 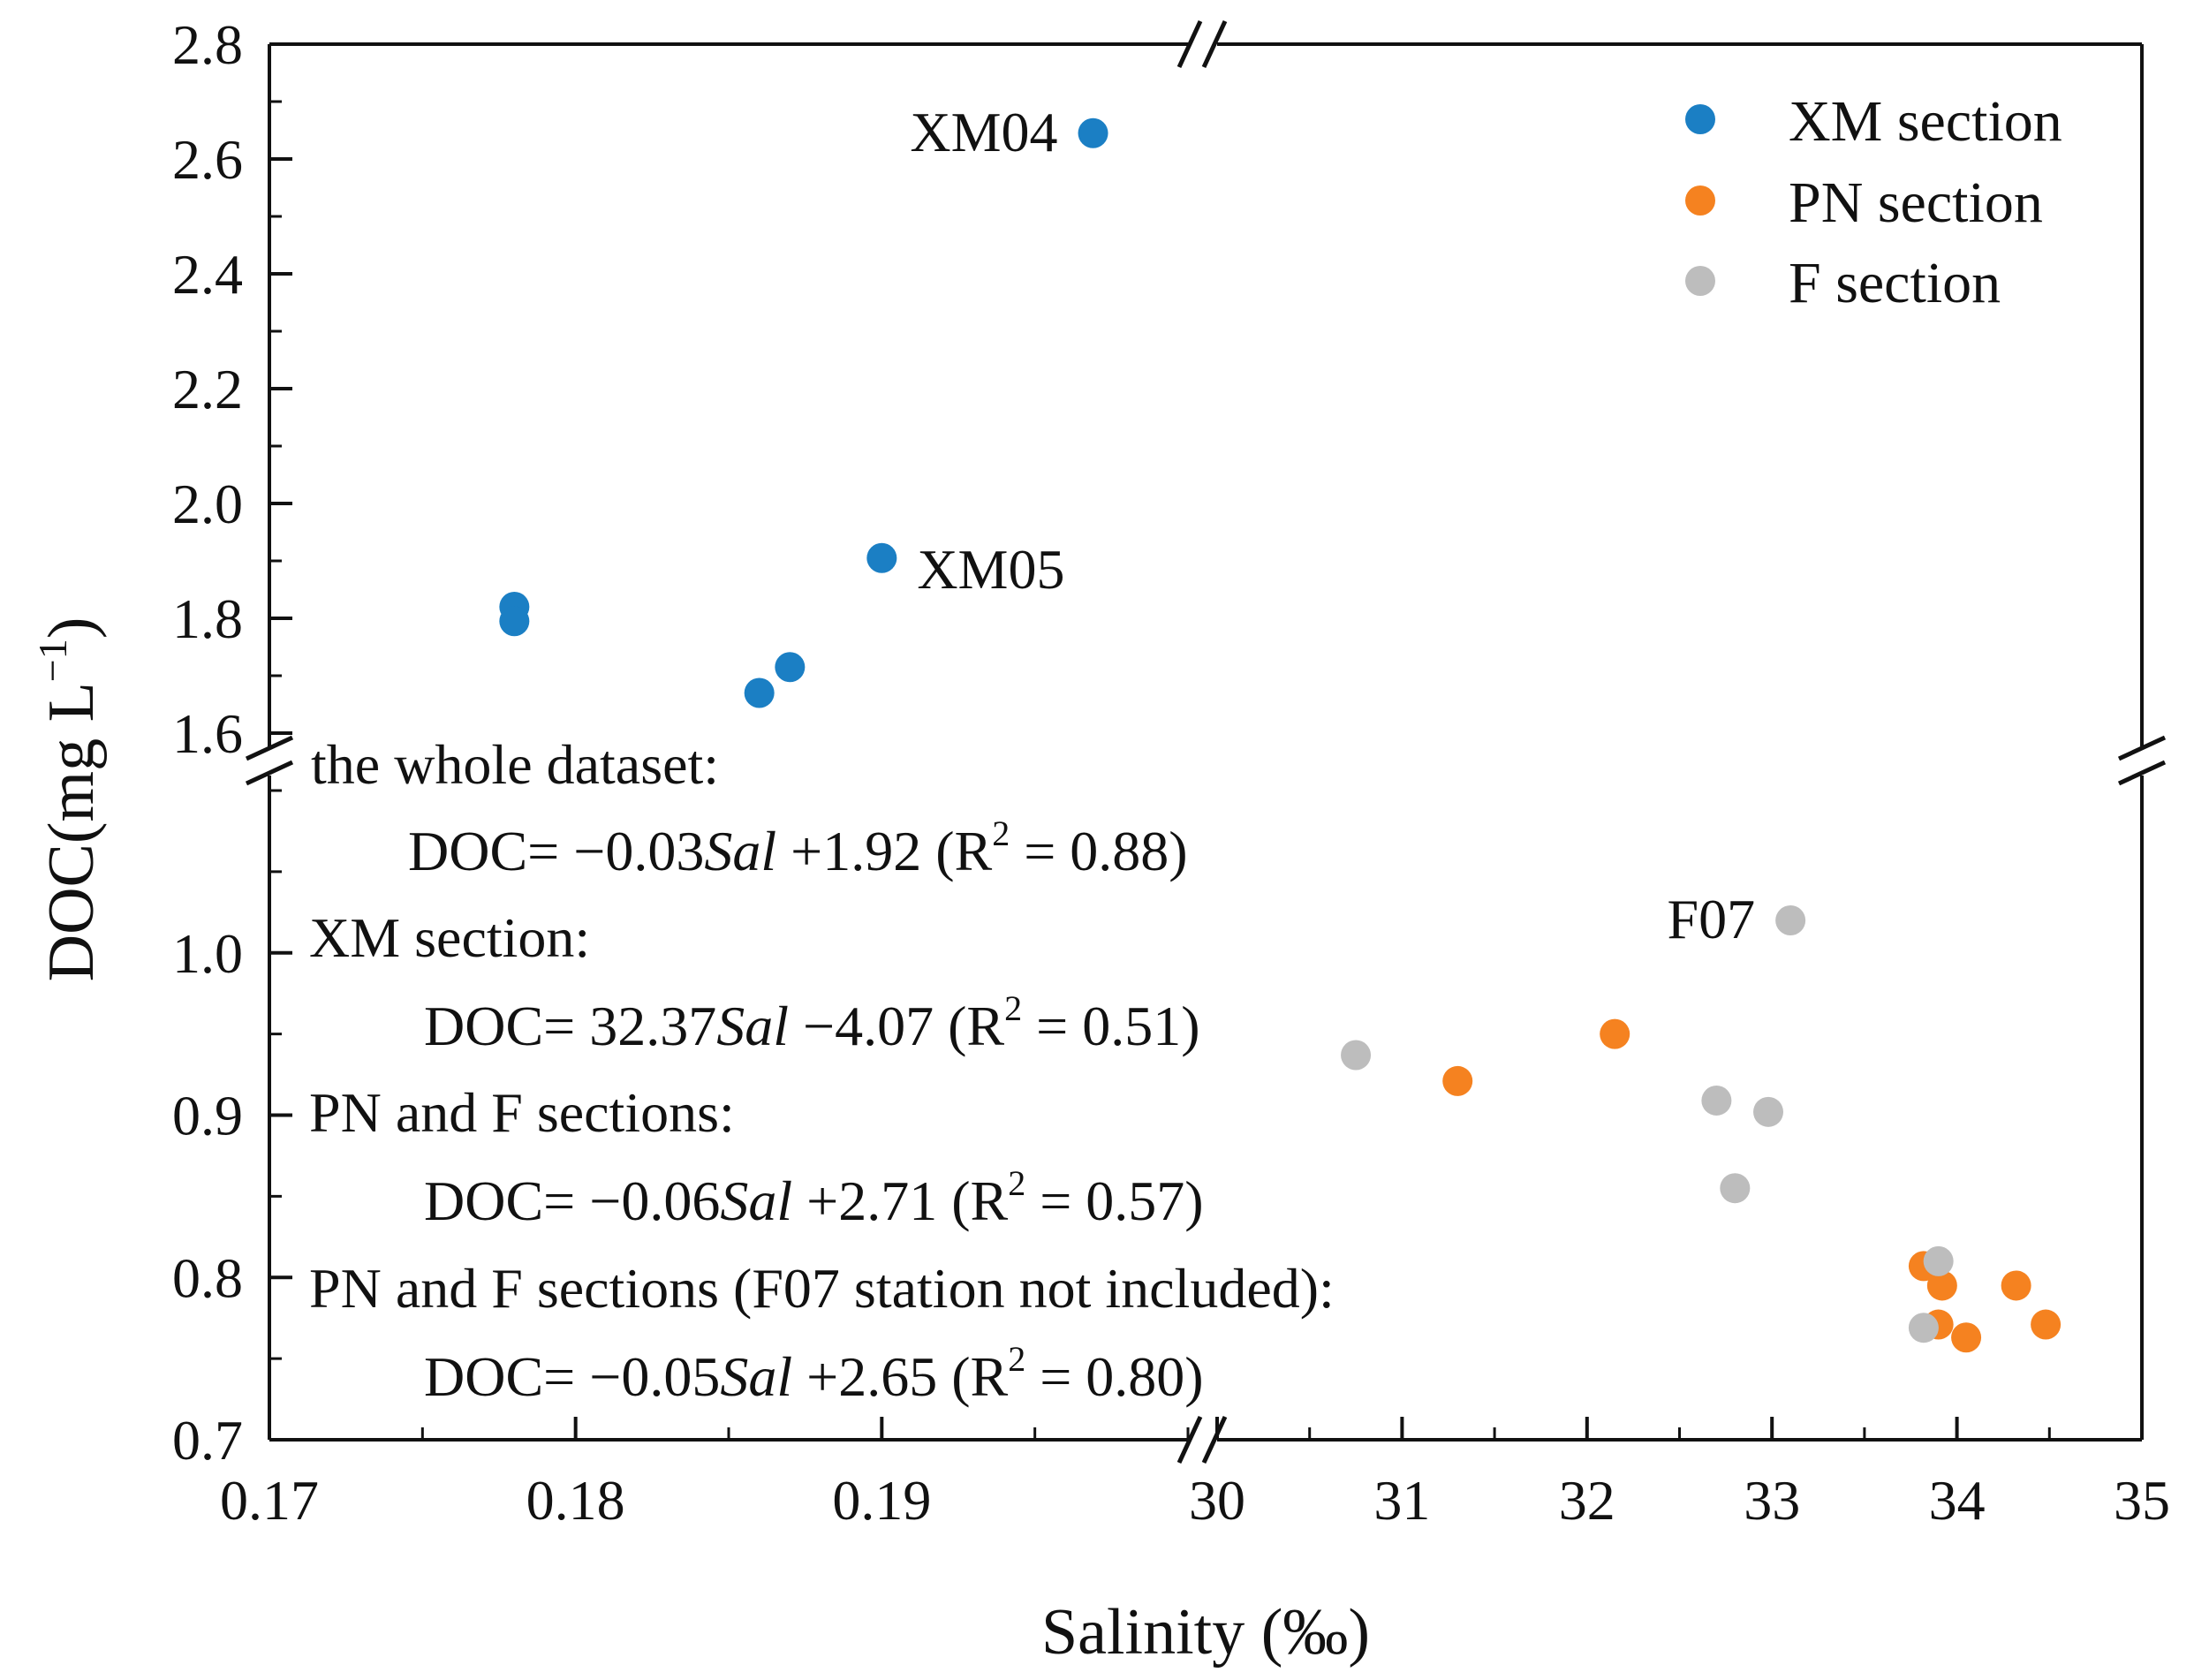 I want to click on regression-annotation: DOC= −0.03Sal +1.92 (R2 = 0.88), so click(x=798, y=848).